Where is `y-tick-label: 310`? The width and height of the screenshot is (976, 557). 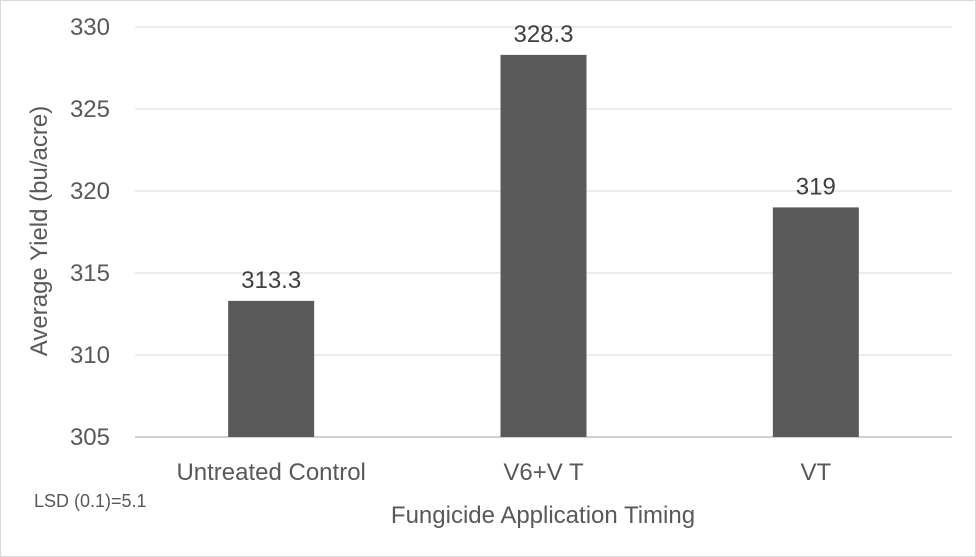 y-tick-label: 310 is located at coordinates (90, 355).